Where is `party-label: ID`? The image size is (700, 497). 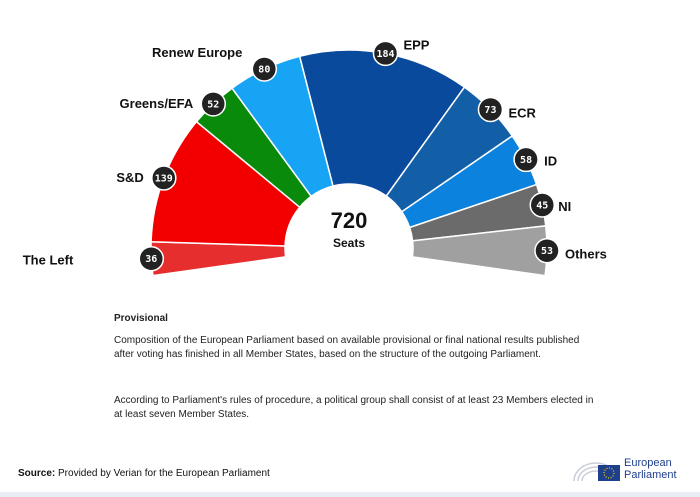 party-label: ID is located at coordinates (550, 160).